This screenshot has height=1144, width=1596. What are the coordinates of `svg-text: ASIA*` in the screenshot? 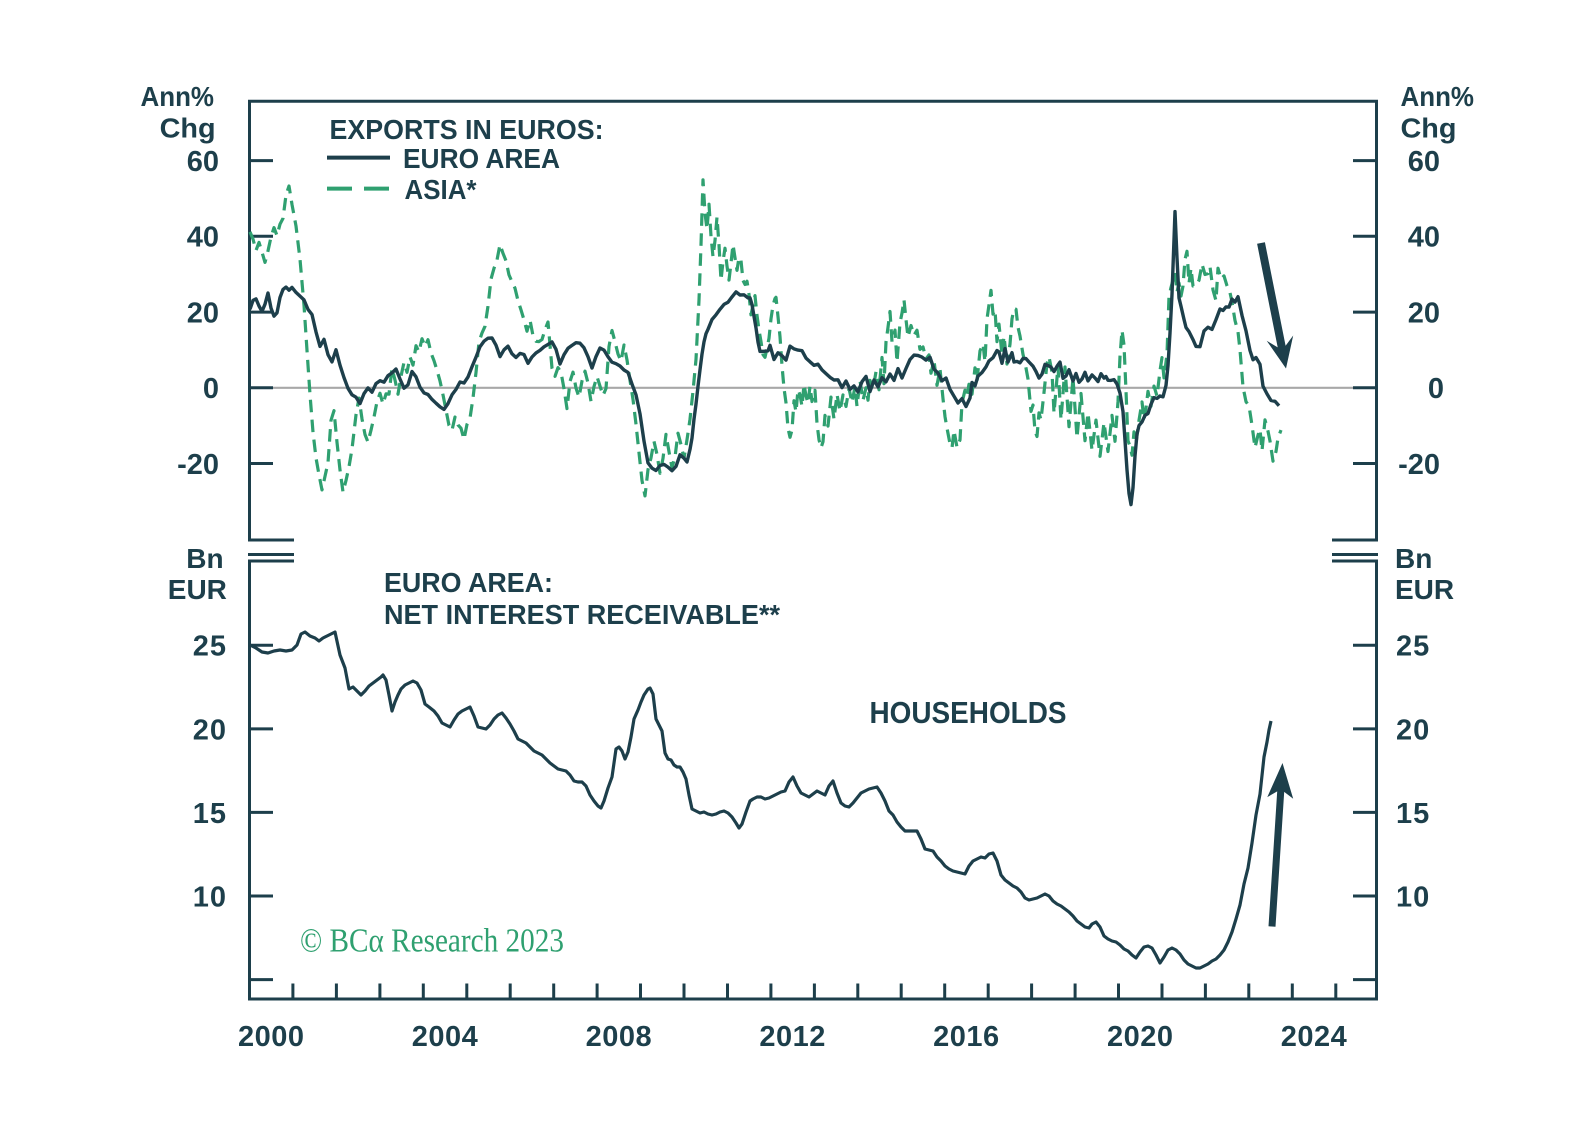 It's located at (441, 189).